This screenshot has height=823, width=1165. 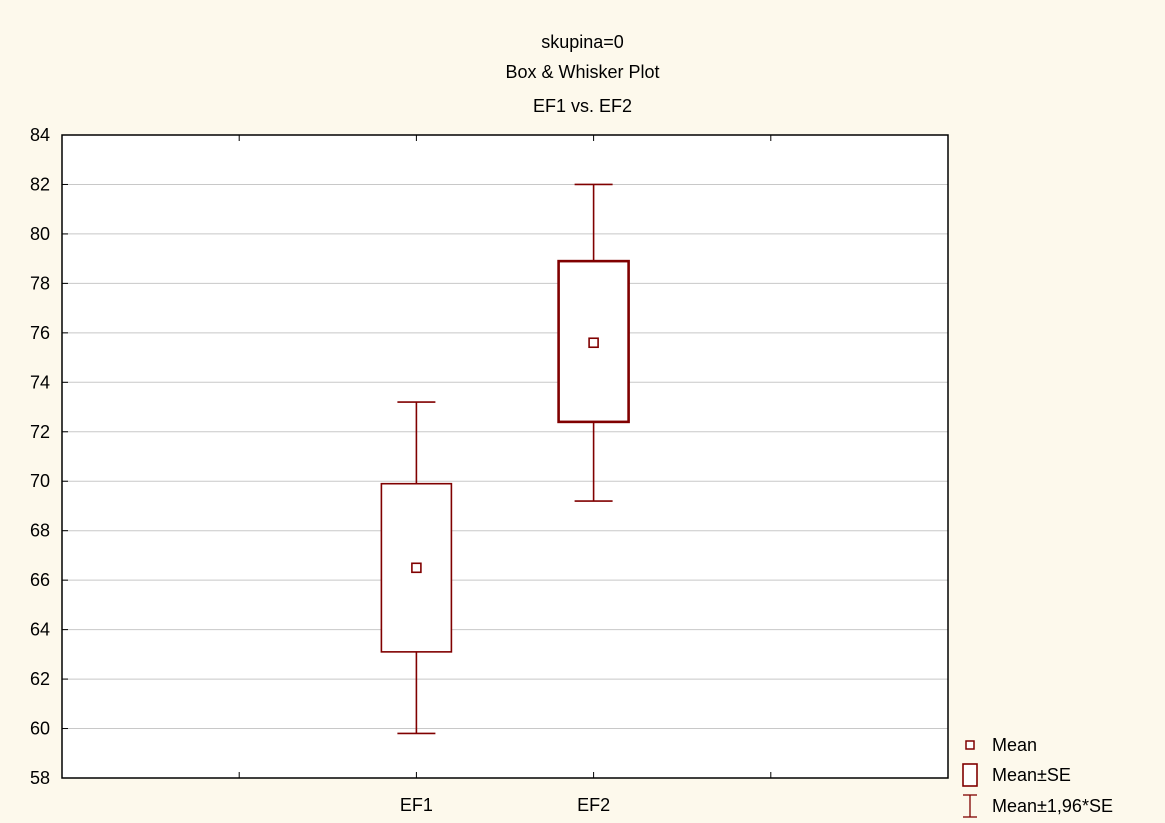 What do you see at coordinates (40, 432) in the screenshot?
I see `y-tick-label: 72` at bounding box center [40, 432].